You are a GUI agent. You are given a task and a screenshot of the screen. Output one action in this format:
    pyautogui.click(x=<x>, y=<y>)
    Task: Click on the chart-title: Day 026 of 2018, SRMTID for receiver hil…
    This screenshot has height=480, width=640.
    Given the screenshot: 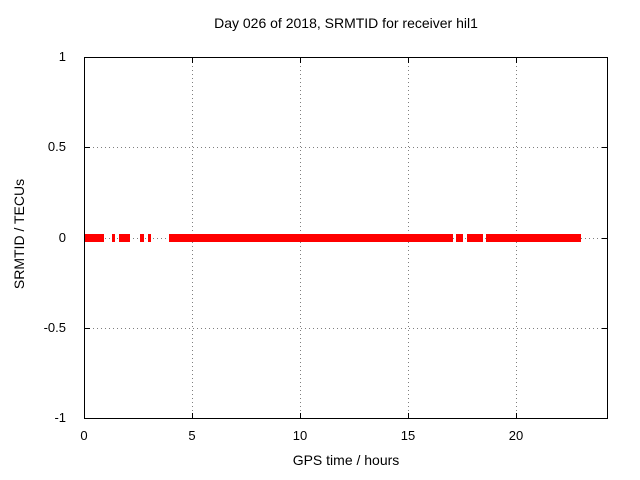 What is the action you would take?
    pyautogui.click(x=346, y=23)
    